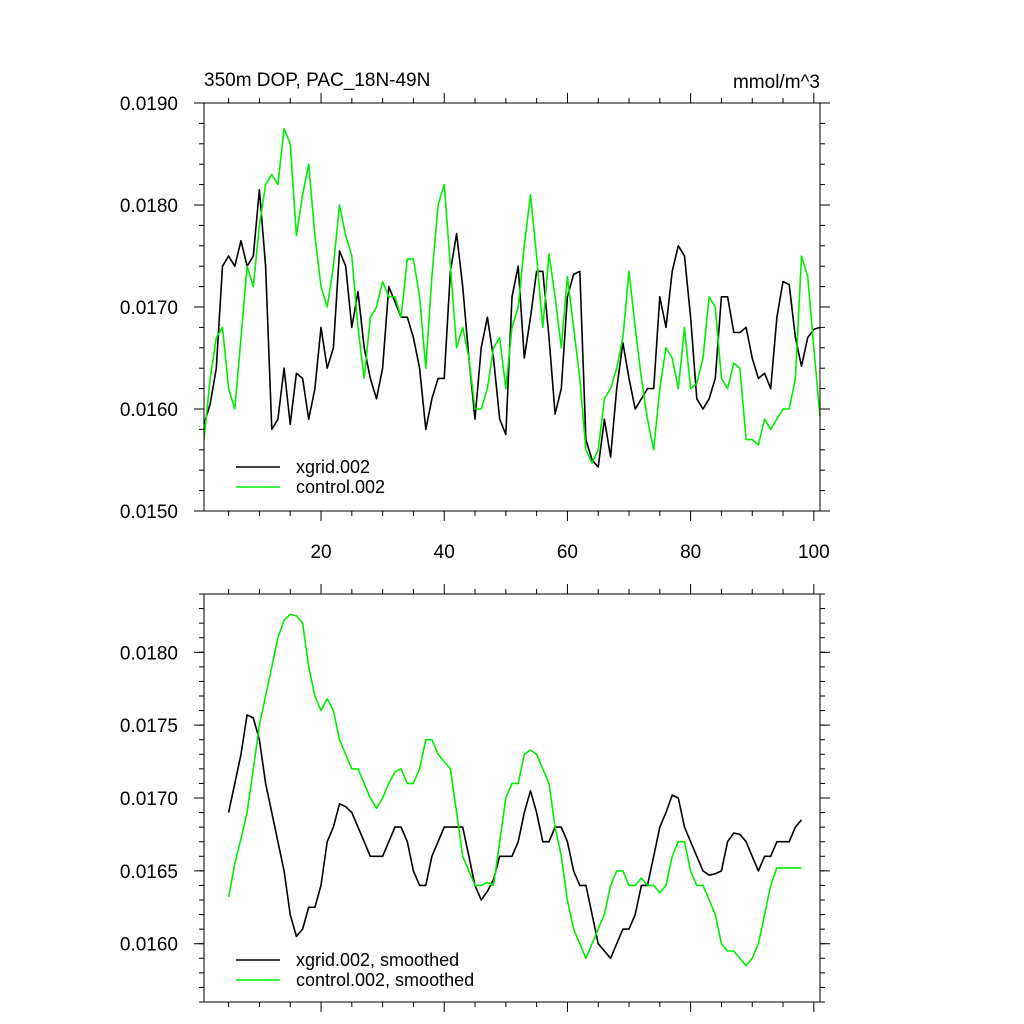 The width and height of the screenshot is (1024, 1024). I want to click on legend-label: control.002, so click(340, 487).